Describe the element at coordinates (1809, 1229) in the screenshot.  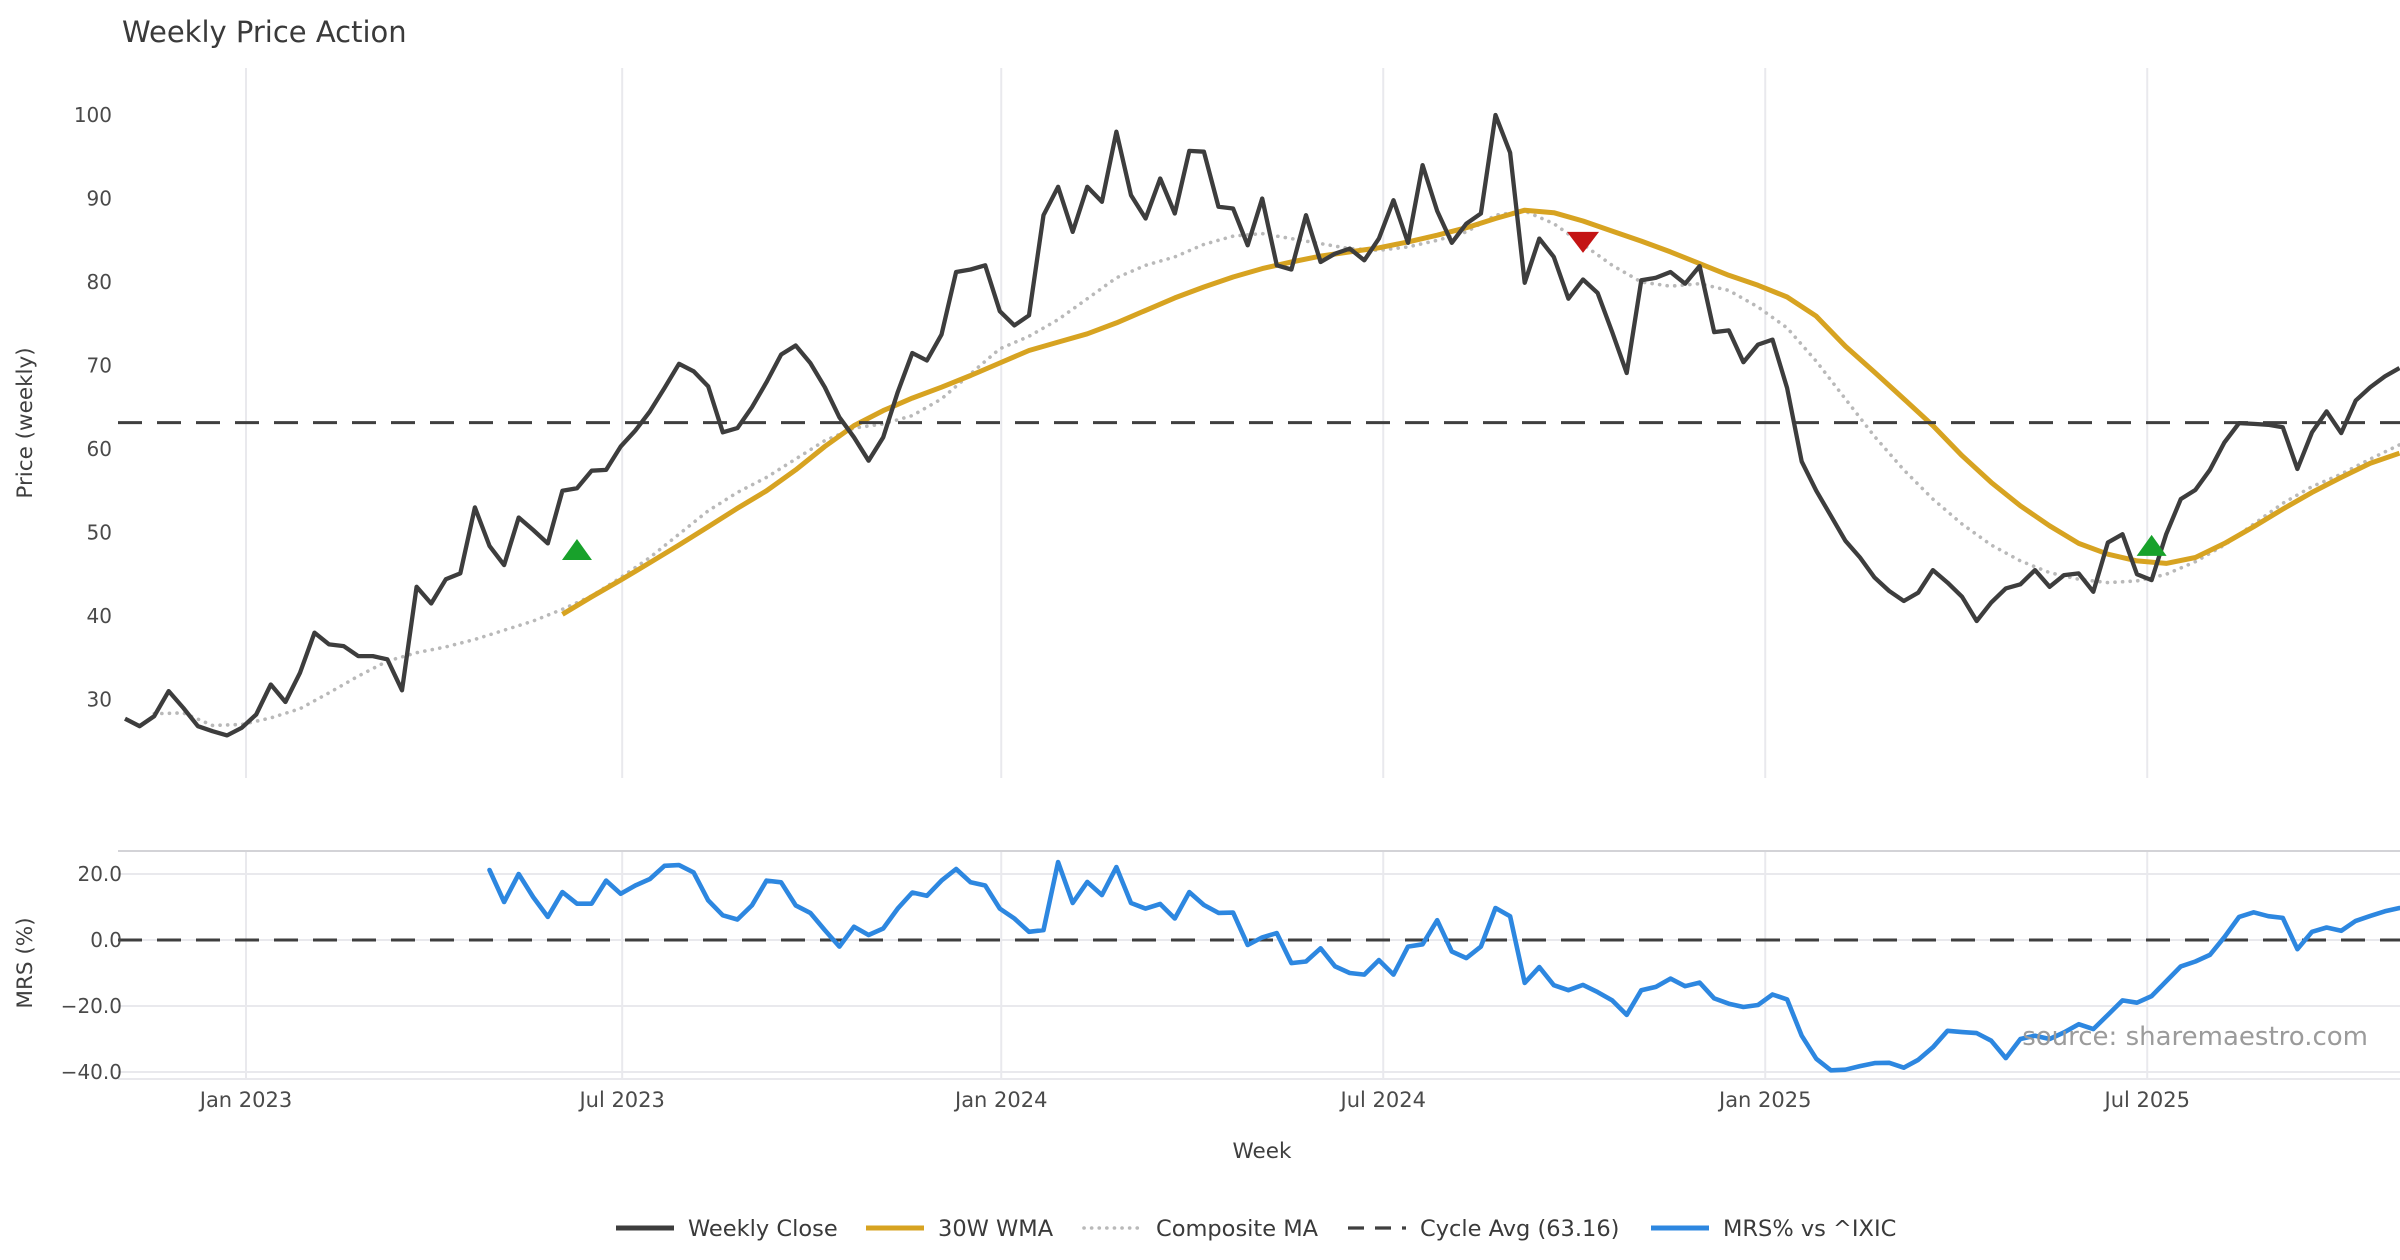
I see `legend-label: MRS% vs ^IXIC` at that location.